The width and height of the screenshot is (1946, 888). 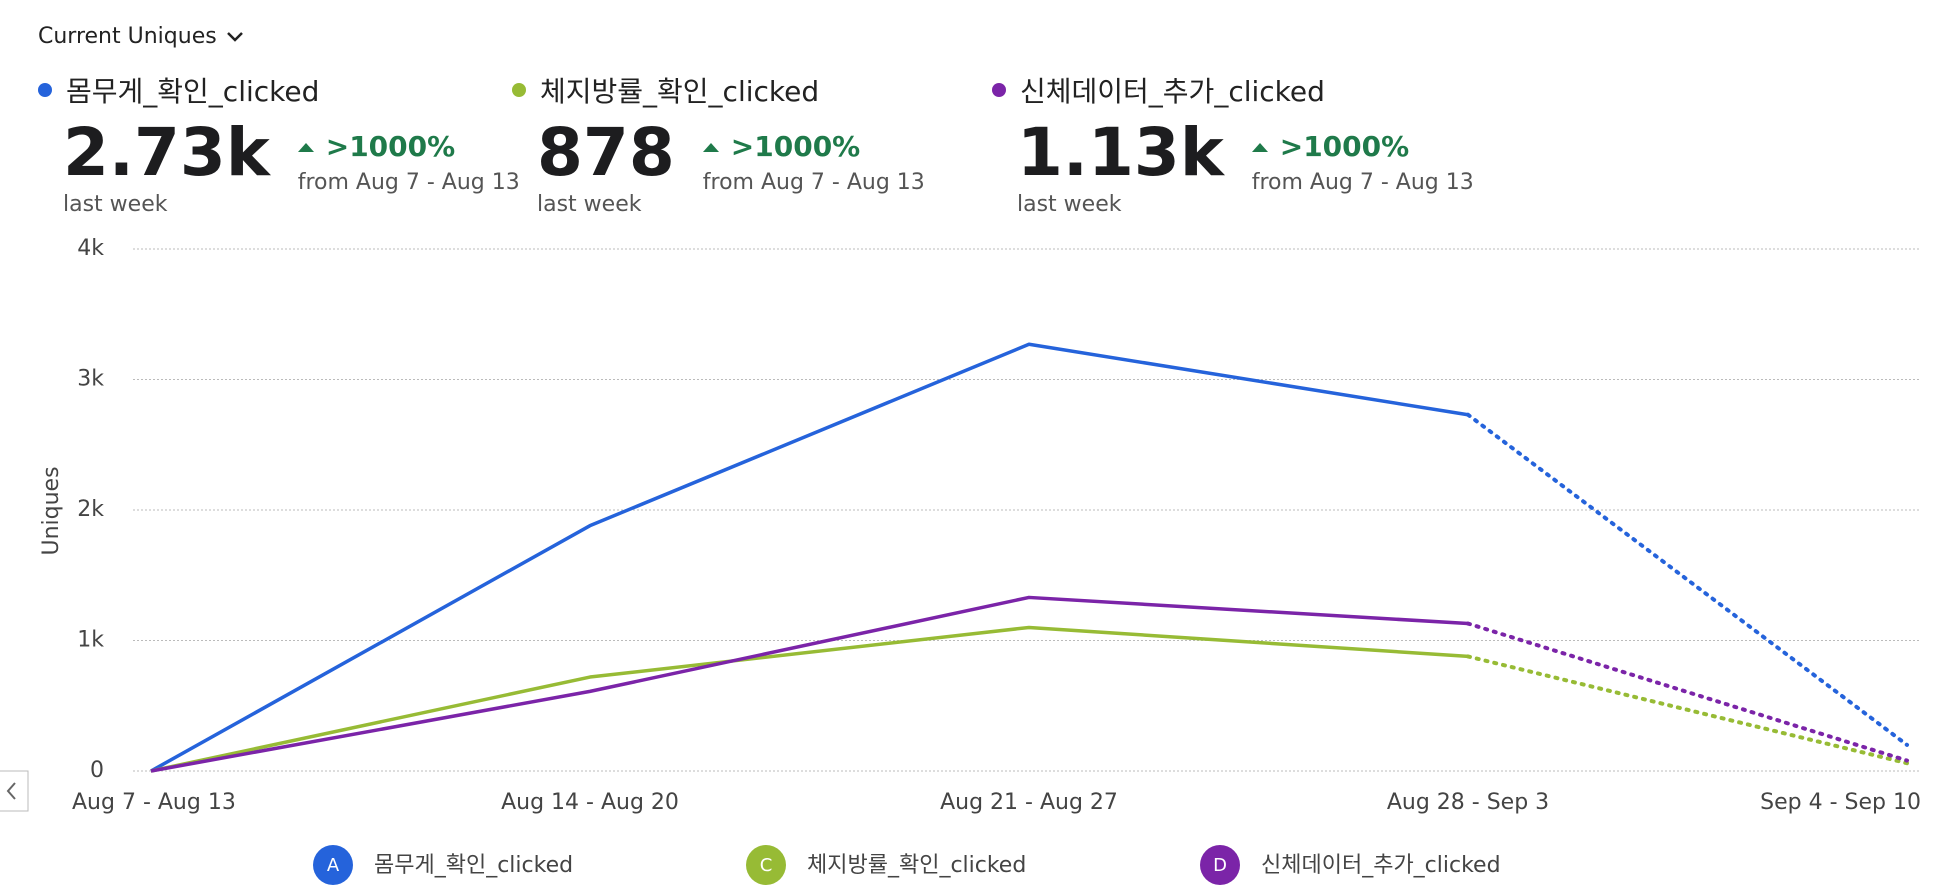 I want to click on dropdown-label: Current Uniques, so click(x=127, y=36).